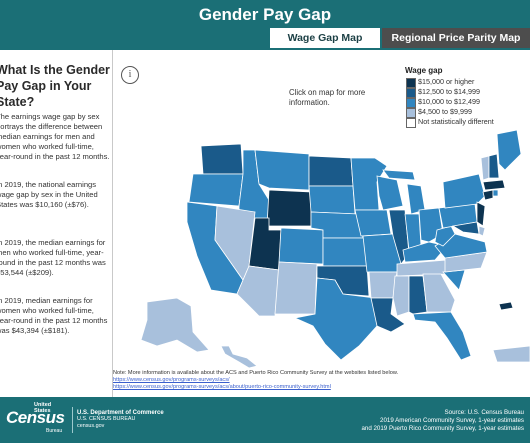 This screenshot has width=530, height=443. Describe the element at coordinates (216, 190) in the screenshot. I see `state-oregon` at that location.